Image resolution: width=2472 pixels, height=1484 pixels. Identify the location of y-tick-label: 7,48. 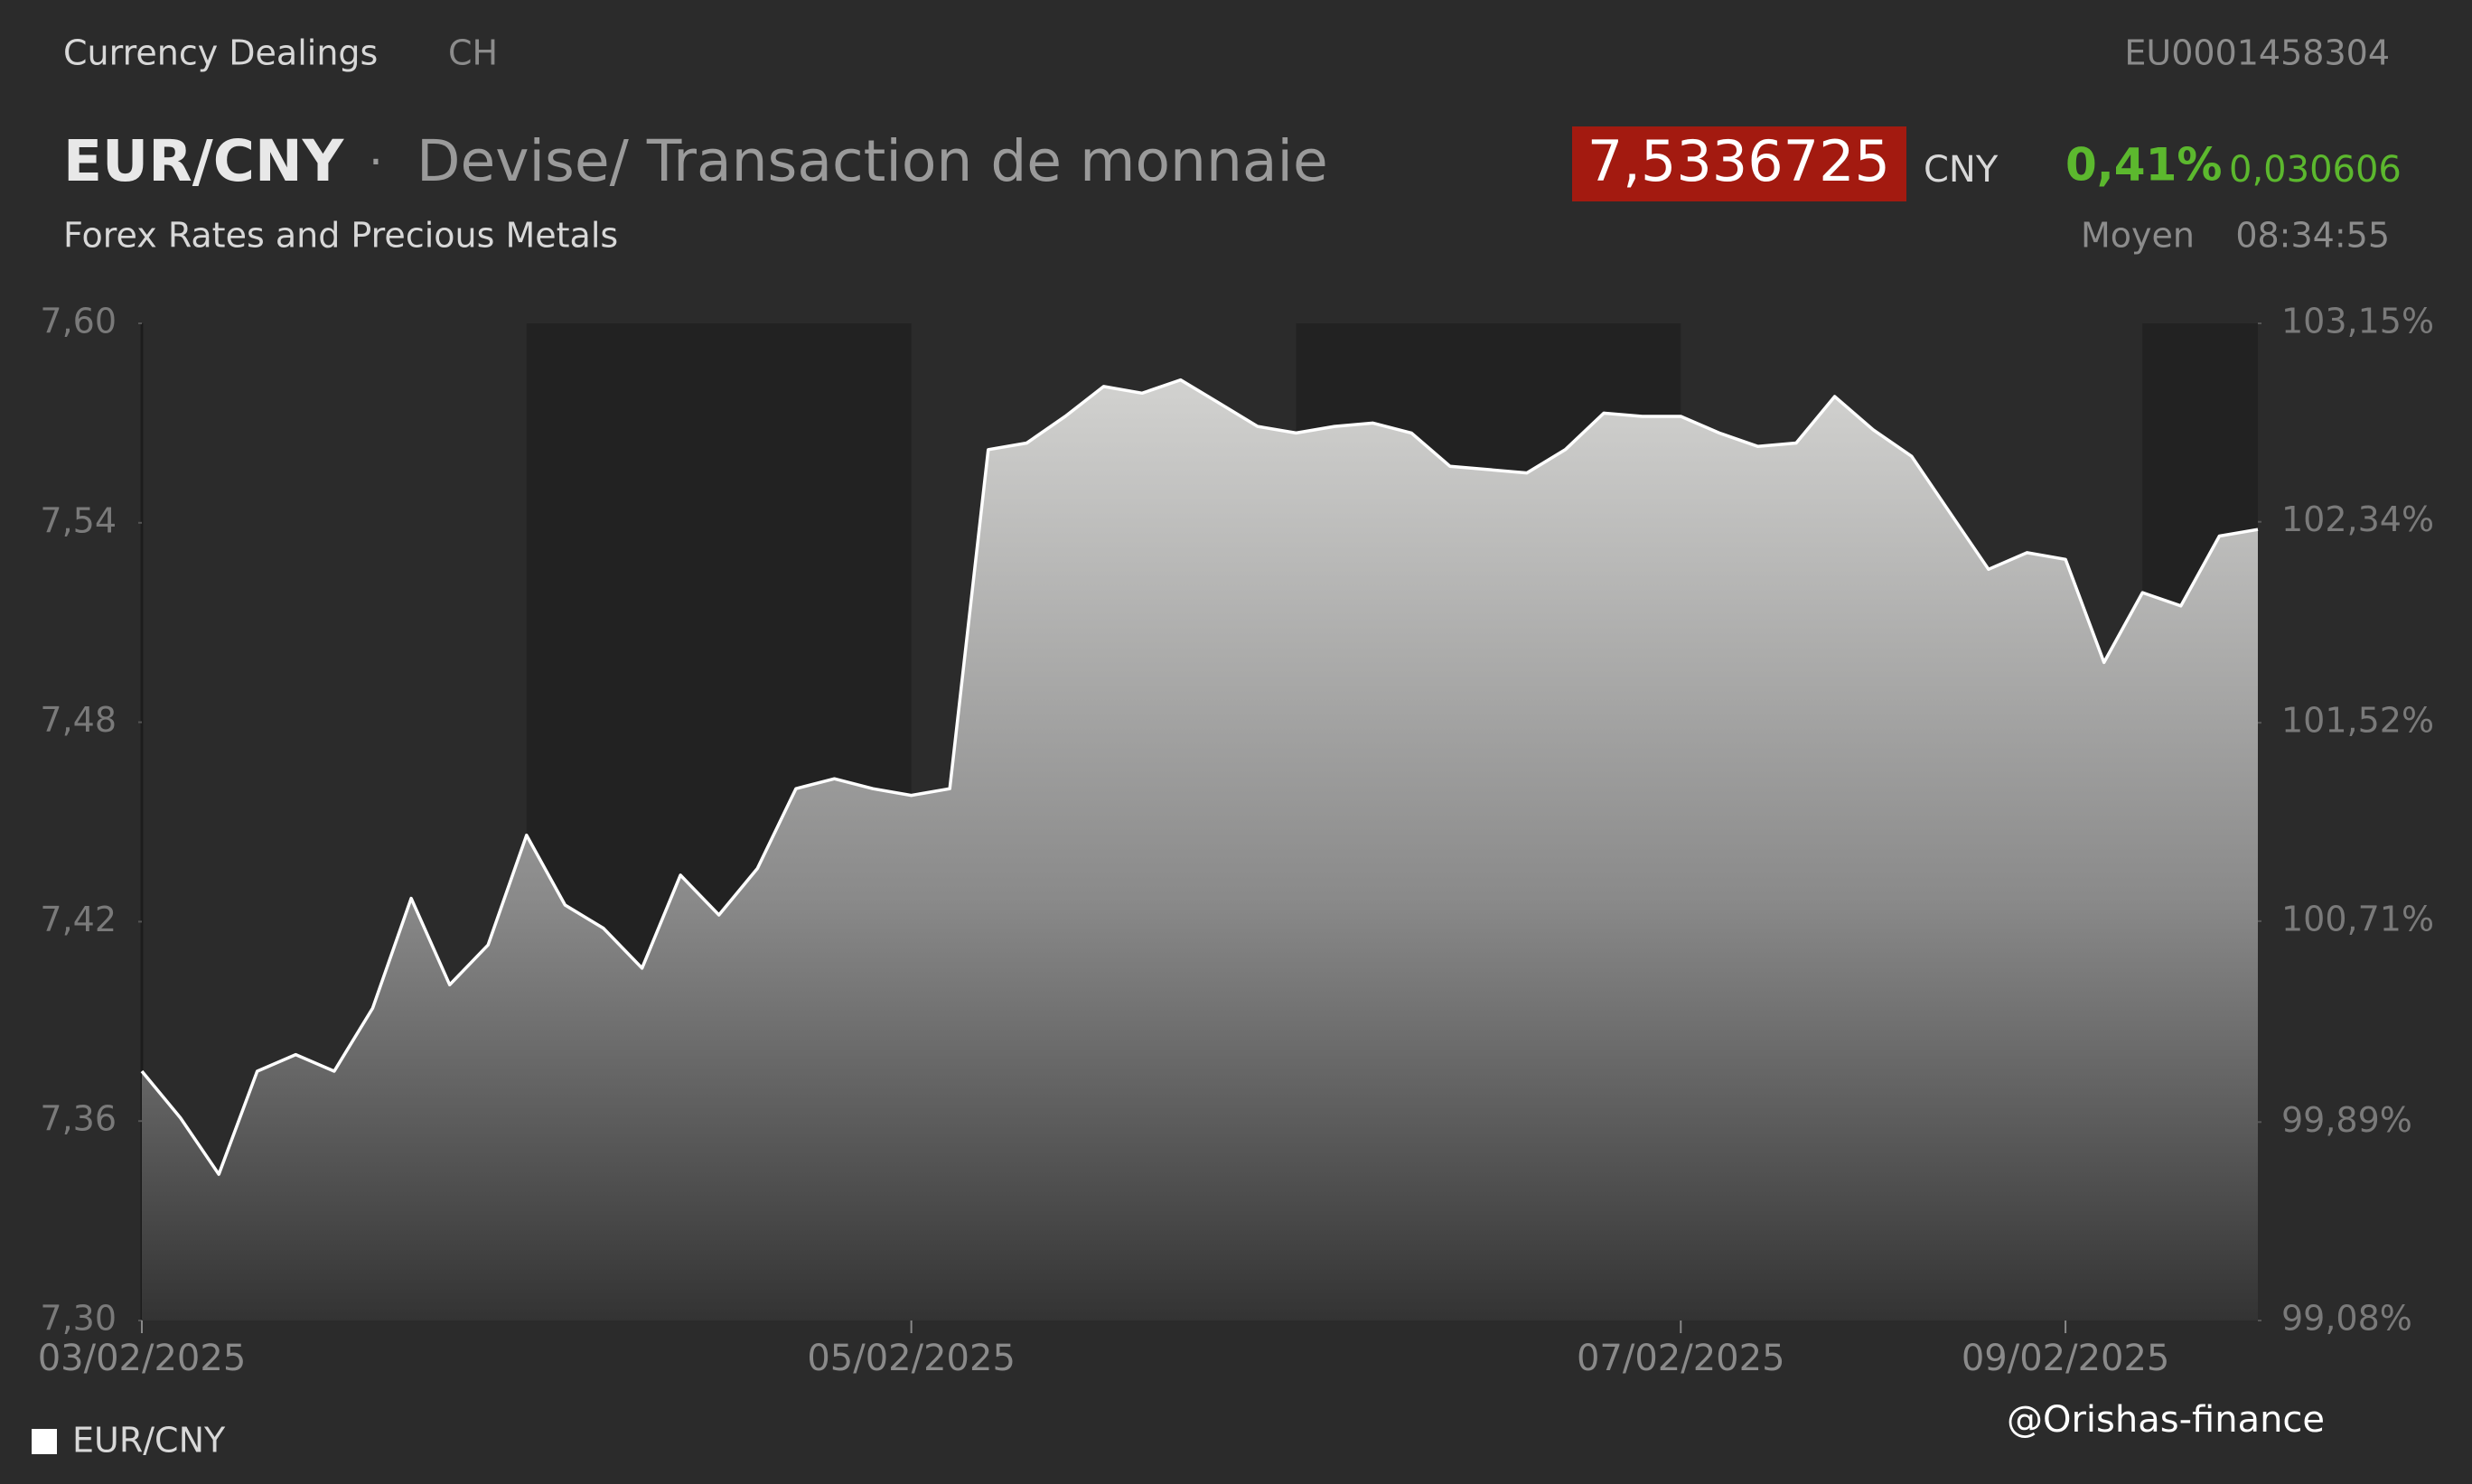
(78, 720).